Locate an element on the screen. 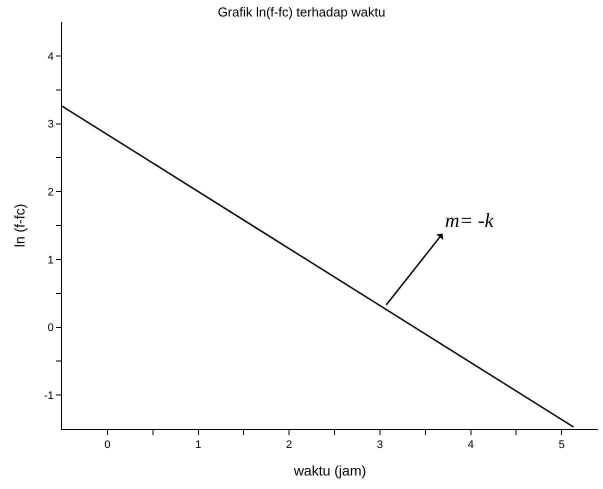  annotation: m= -k is located at coordinates (470, 221).